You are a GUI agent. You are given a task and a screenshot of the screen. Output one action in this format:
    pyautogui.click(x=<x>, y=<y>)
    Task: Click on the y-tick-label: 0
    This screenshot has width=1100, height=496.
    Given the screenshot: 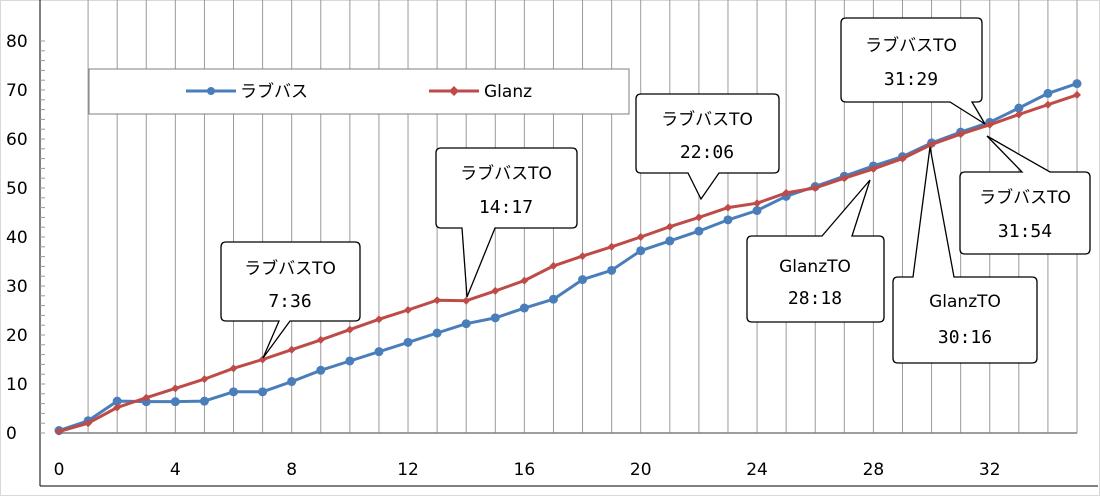 What is the action you would take?
    pyautogui.click(x=11, y=434)
    